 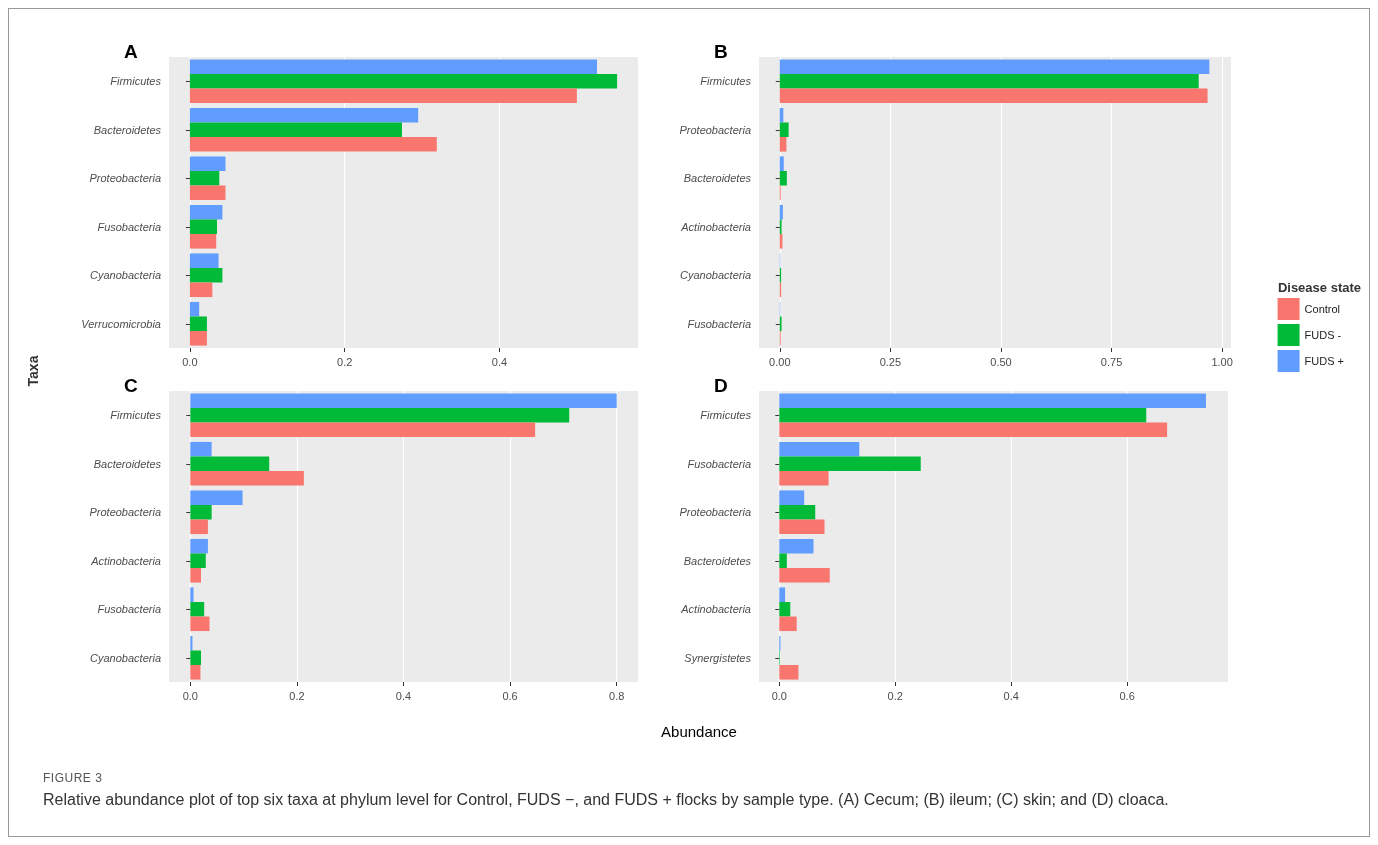 What do you see at coordinates (33, 371) in the screenshot?
I see `y-axis-title: Taxa` at bounding box center [33, 371].